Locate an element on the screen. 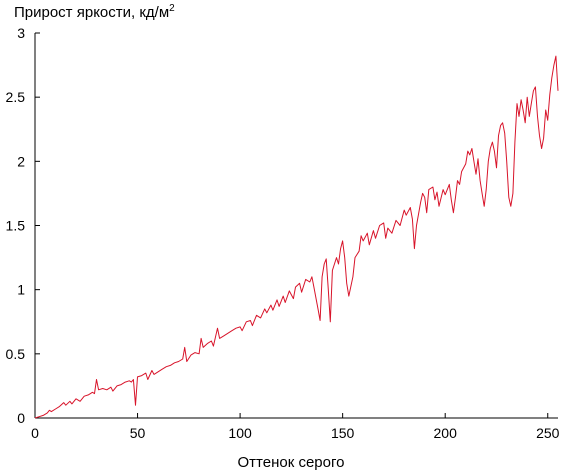  y-tick-label: 2.5 is located at coordinates (16, 97).